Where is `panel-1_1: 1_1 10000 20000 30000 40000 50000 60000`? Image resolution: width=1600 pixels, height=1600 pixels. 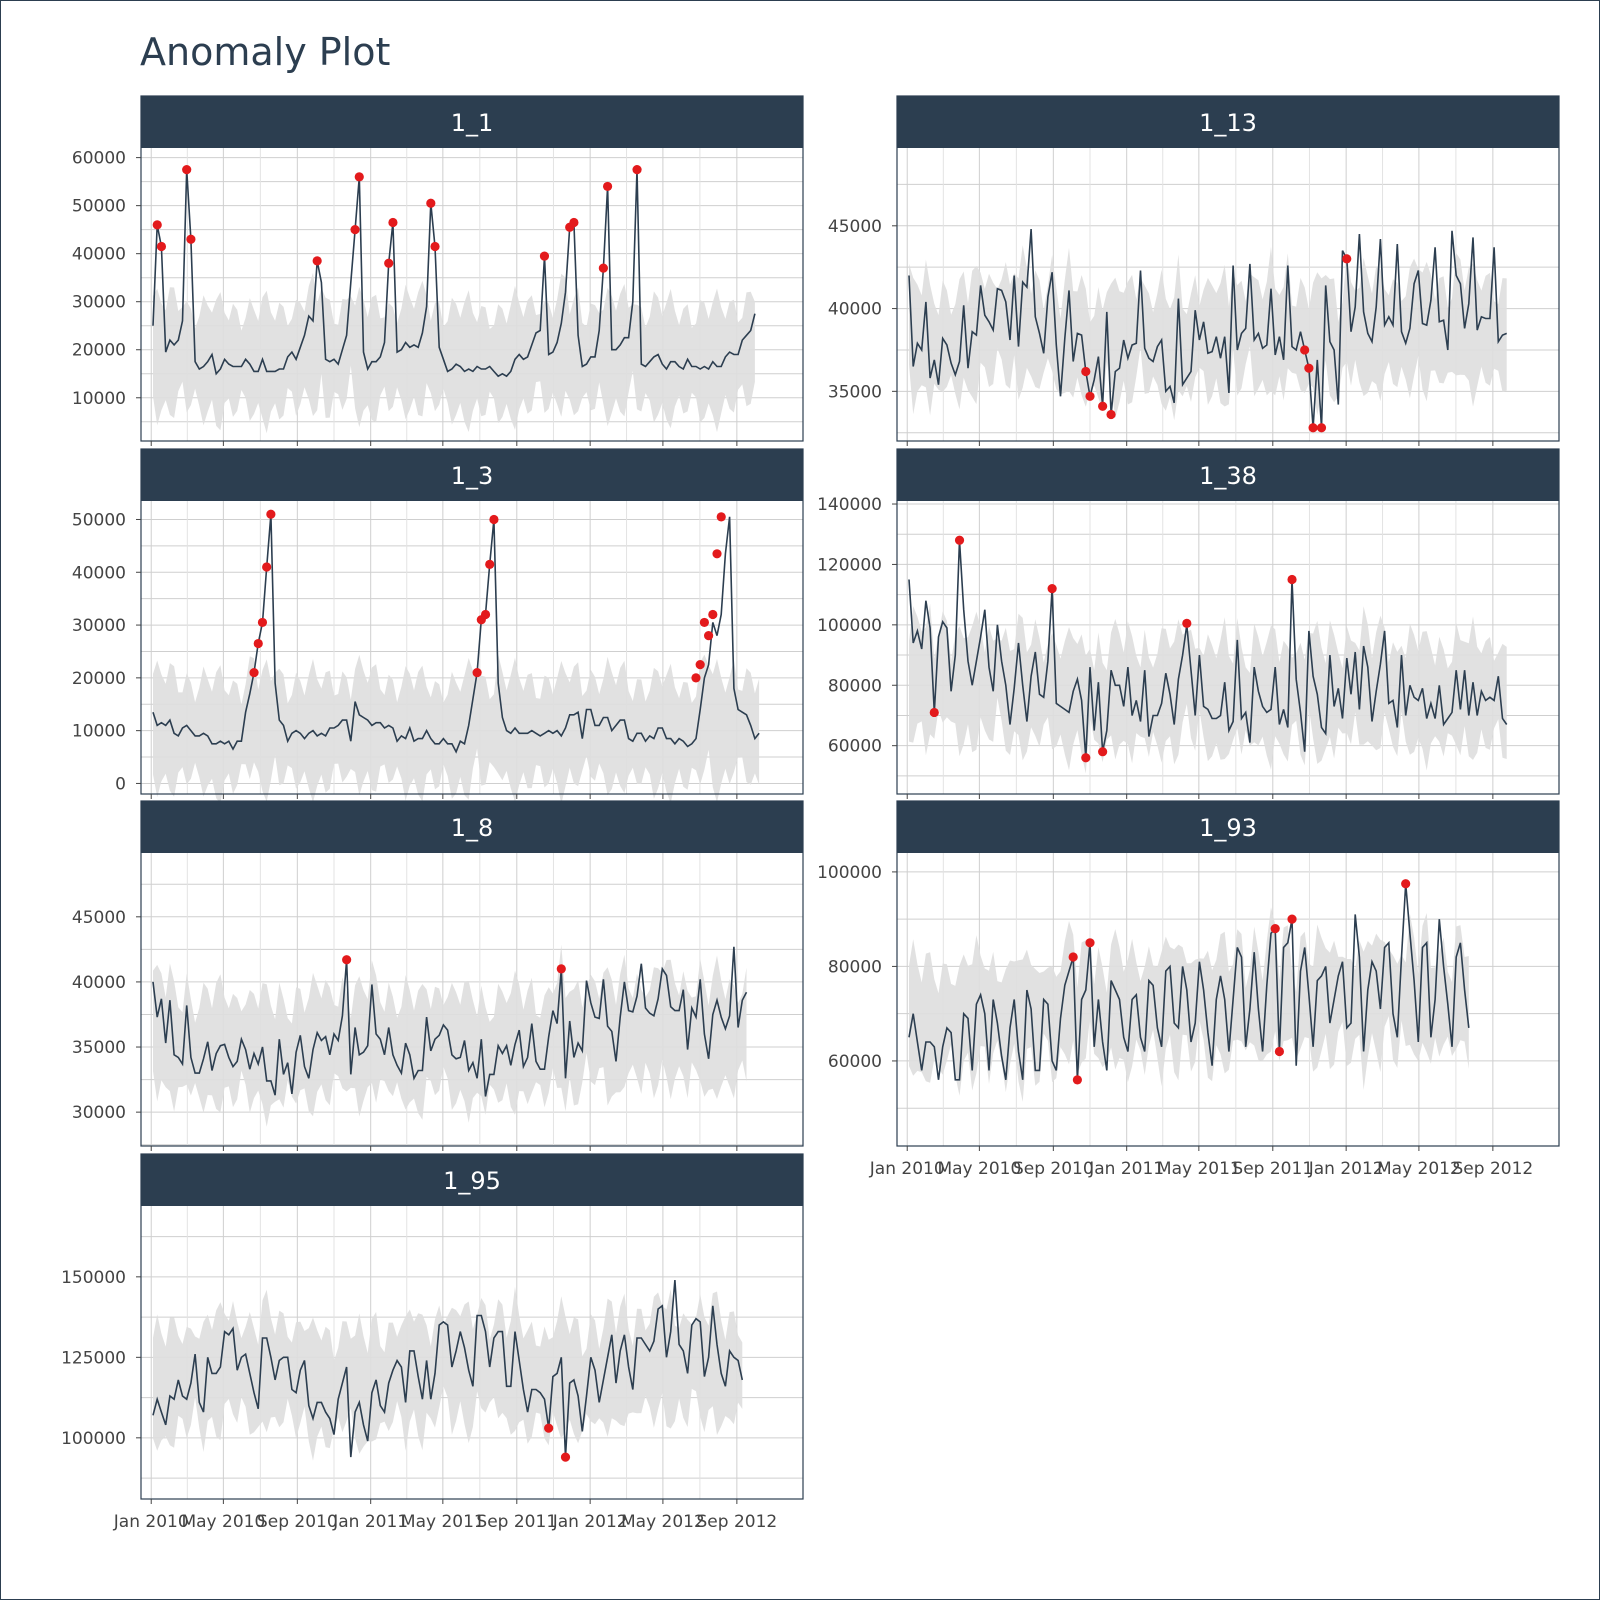 panel-1_1: 1_1 10000 20000 30000 40000 50000 60000 is located at coordinates (438, 270).